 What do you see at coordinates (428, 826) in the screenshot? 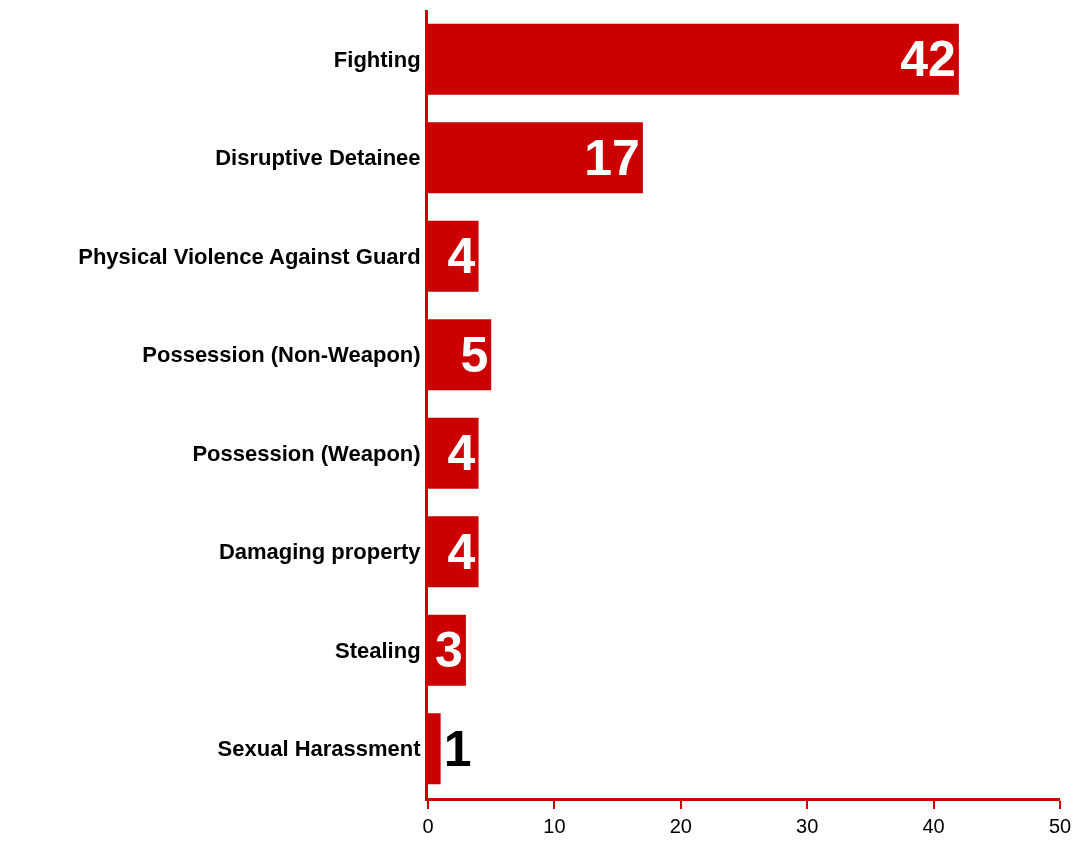
I see `x-tick-label: 0` at bounding box center [428, 826].